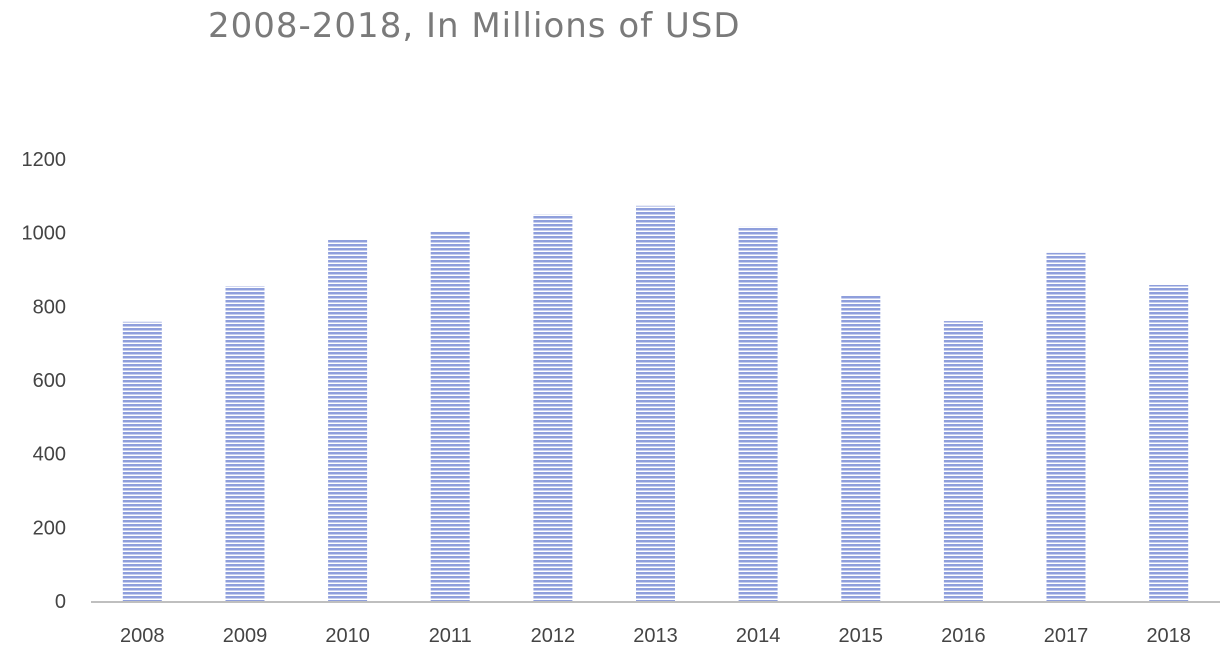 Image resolution: width=1220 pixels, height=647 pixels. What do you see at coordinates (142, 636) in the screenshot?
I see `x-tick-label: 2008` at bounding box center [142, 636].